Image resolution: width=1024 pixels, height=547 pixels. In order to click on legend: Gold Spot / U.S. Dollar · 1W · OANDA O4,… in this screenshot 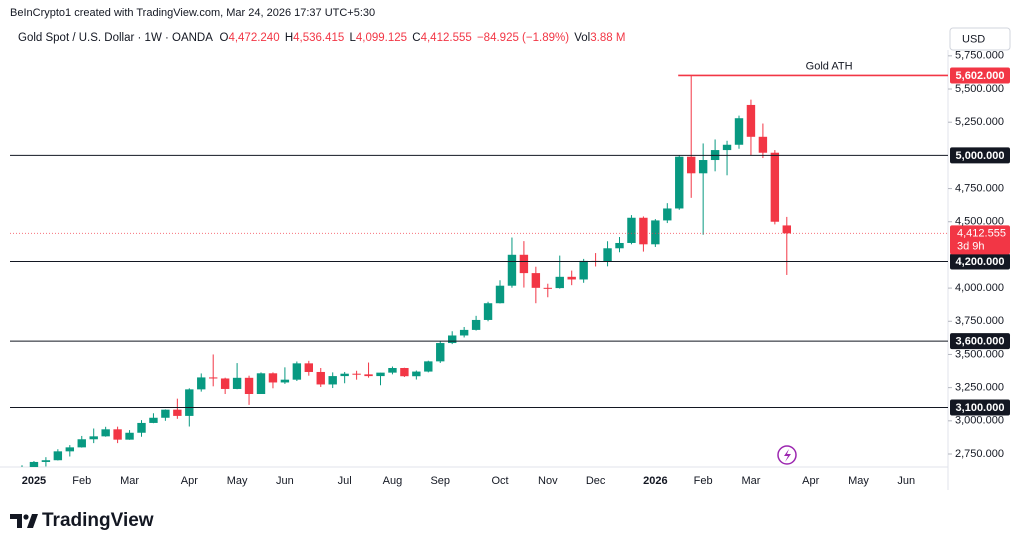, I will do `click(321, 38)`.